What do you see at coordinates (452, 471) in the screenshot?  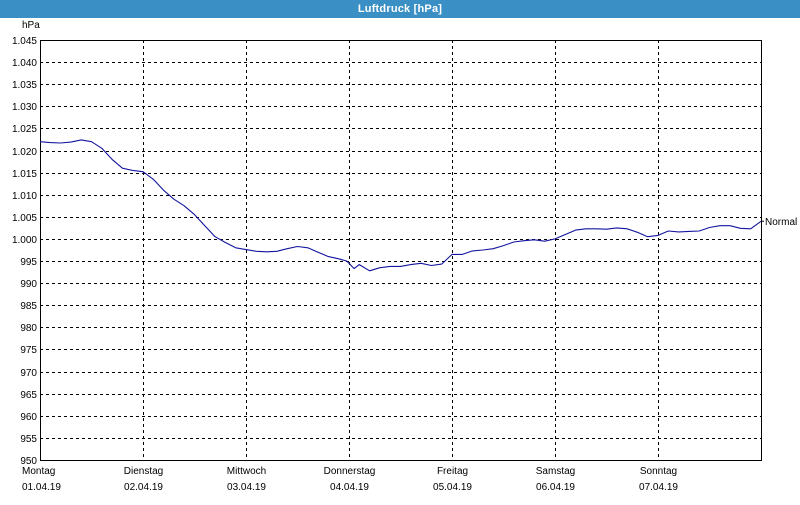 I see `x-tick-day: Freitag` at bounding box center [452, 471].